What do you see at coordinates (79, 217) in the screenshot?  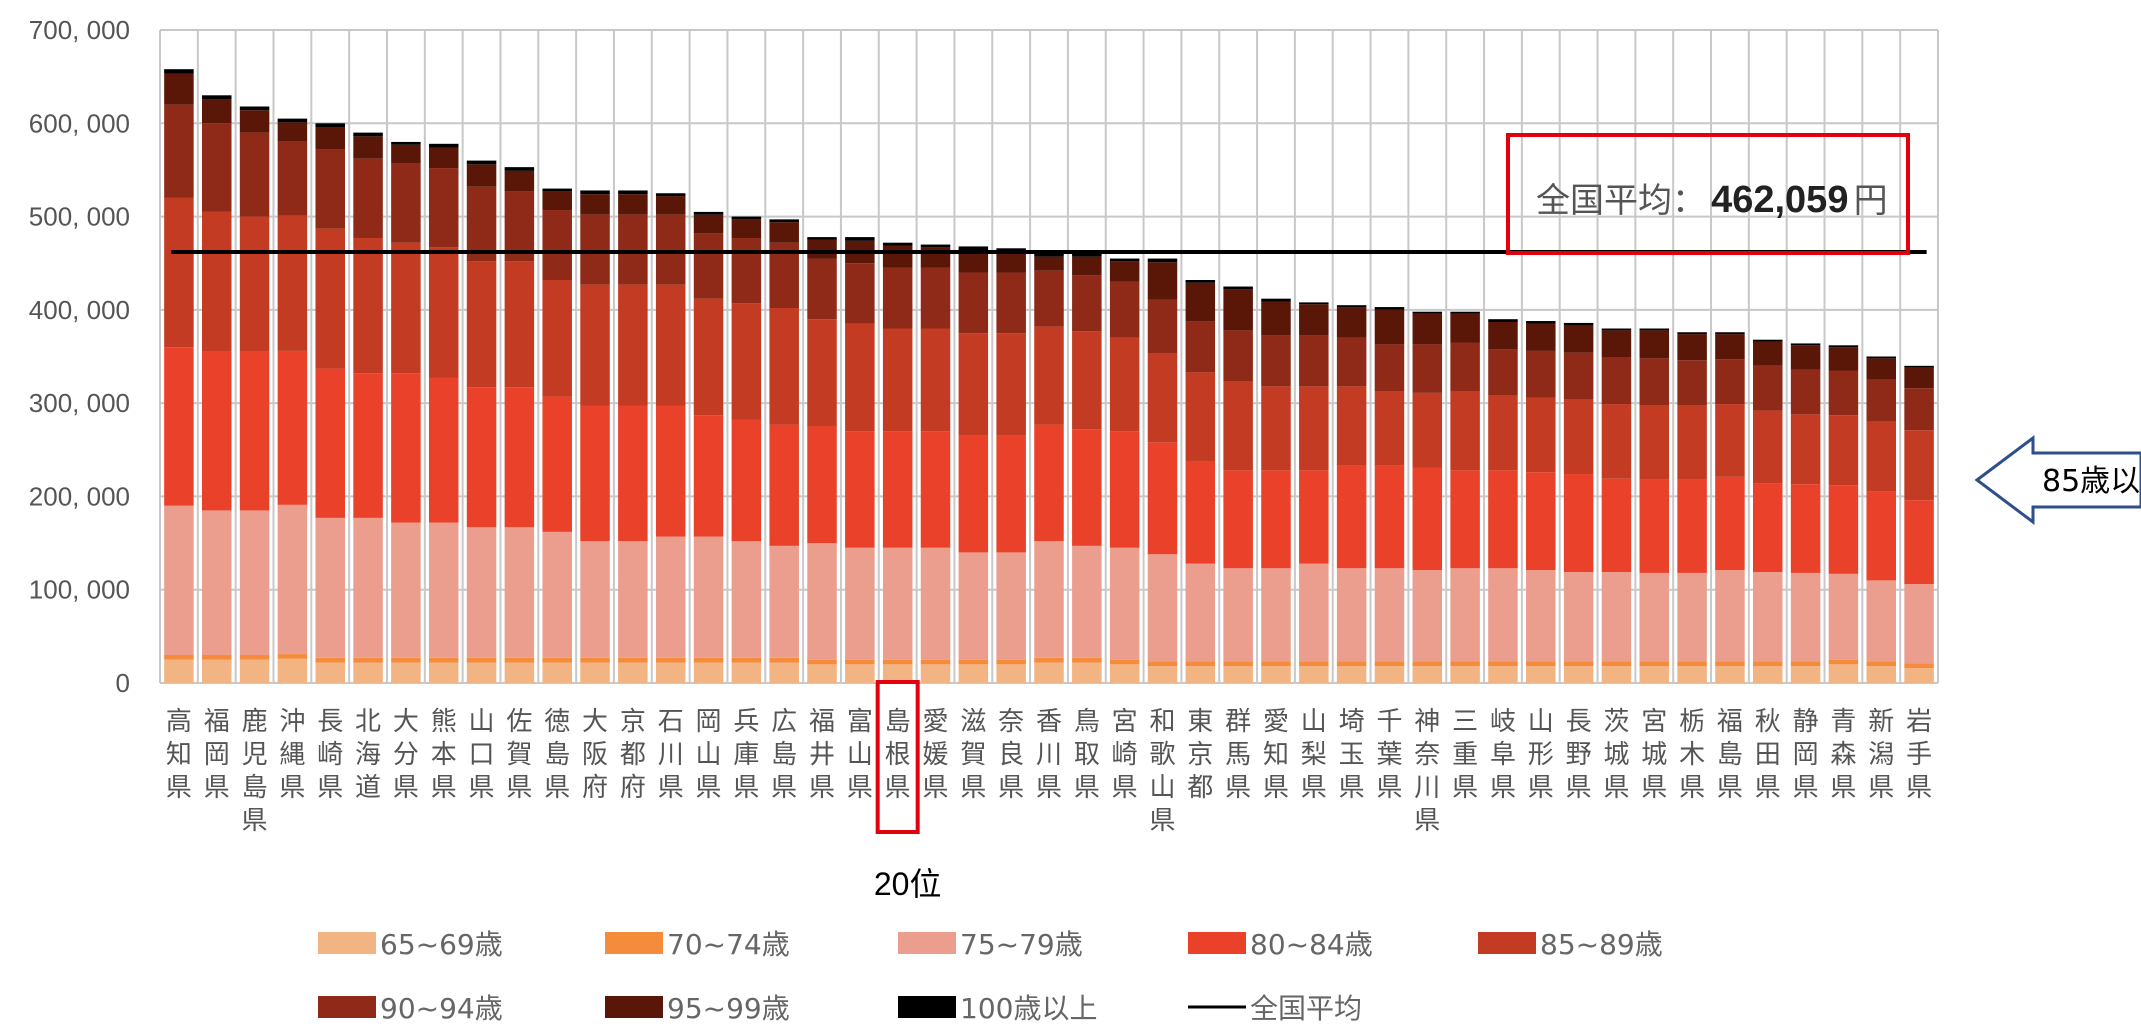 I see `y-tick-label: 500, 000` at bounding box center [79, 217].